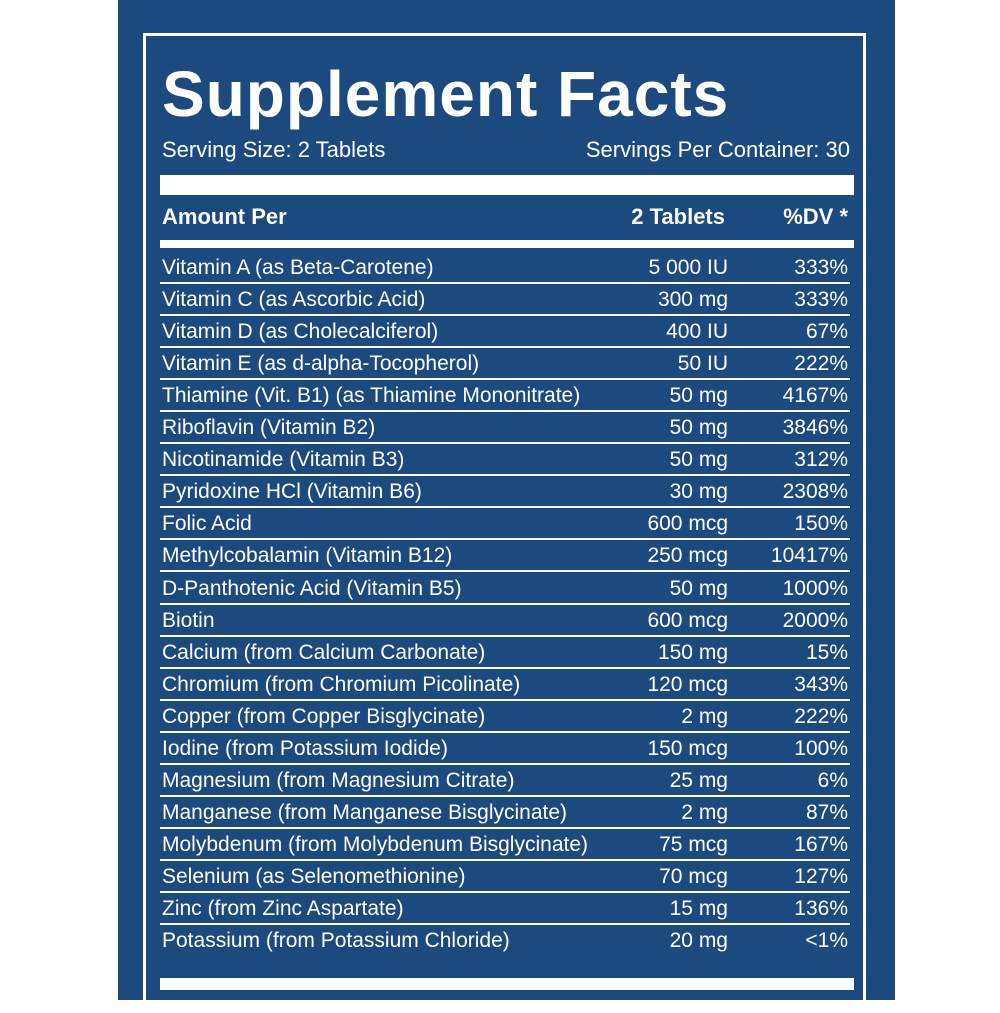 The width and height of the screenshot is (1000, 1013). I want to click on nutrient-name: Calcium (from Calcium Carbonate), so click(324, 652).